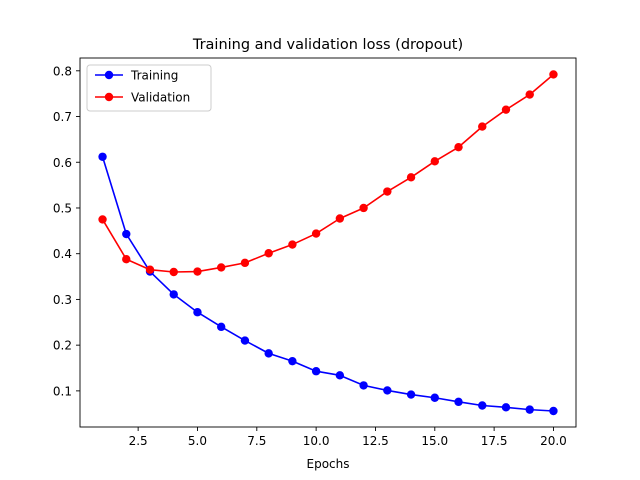  Describe the element at coordinates (494, 441) in the screenshot. I see `x-tick-label: 17.5` at that location.